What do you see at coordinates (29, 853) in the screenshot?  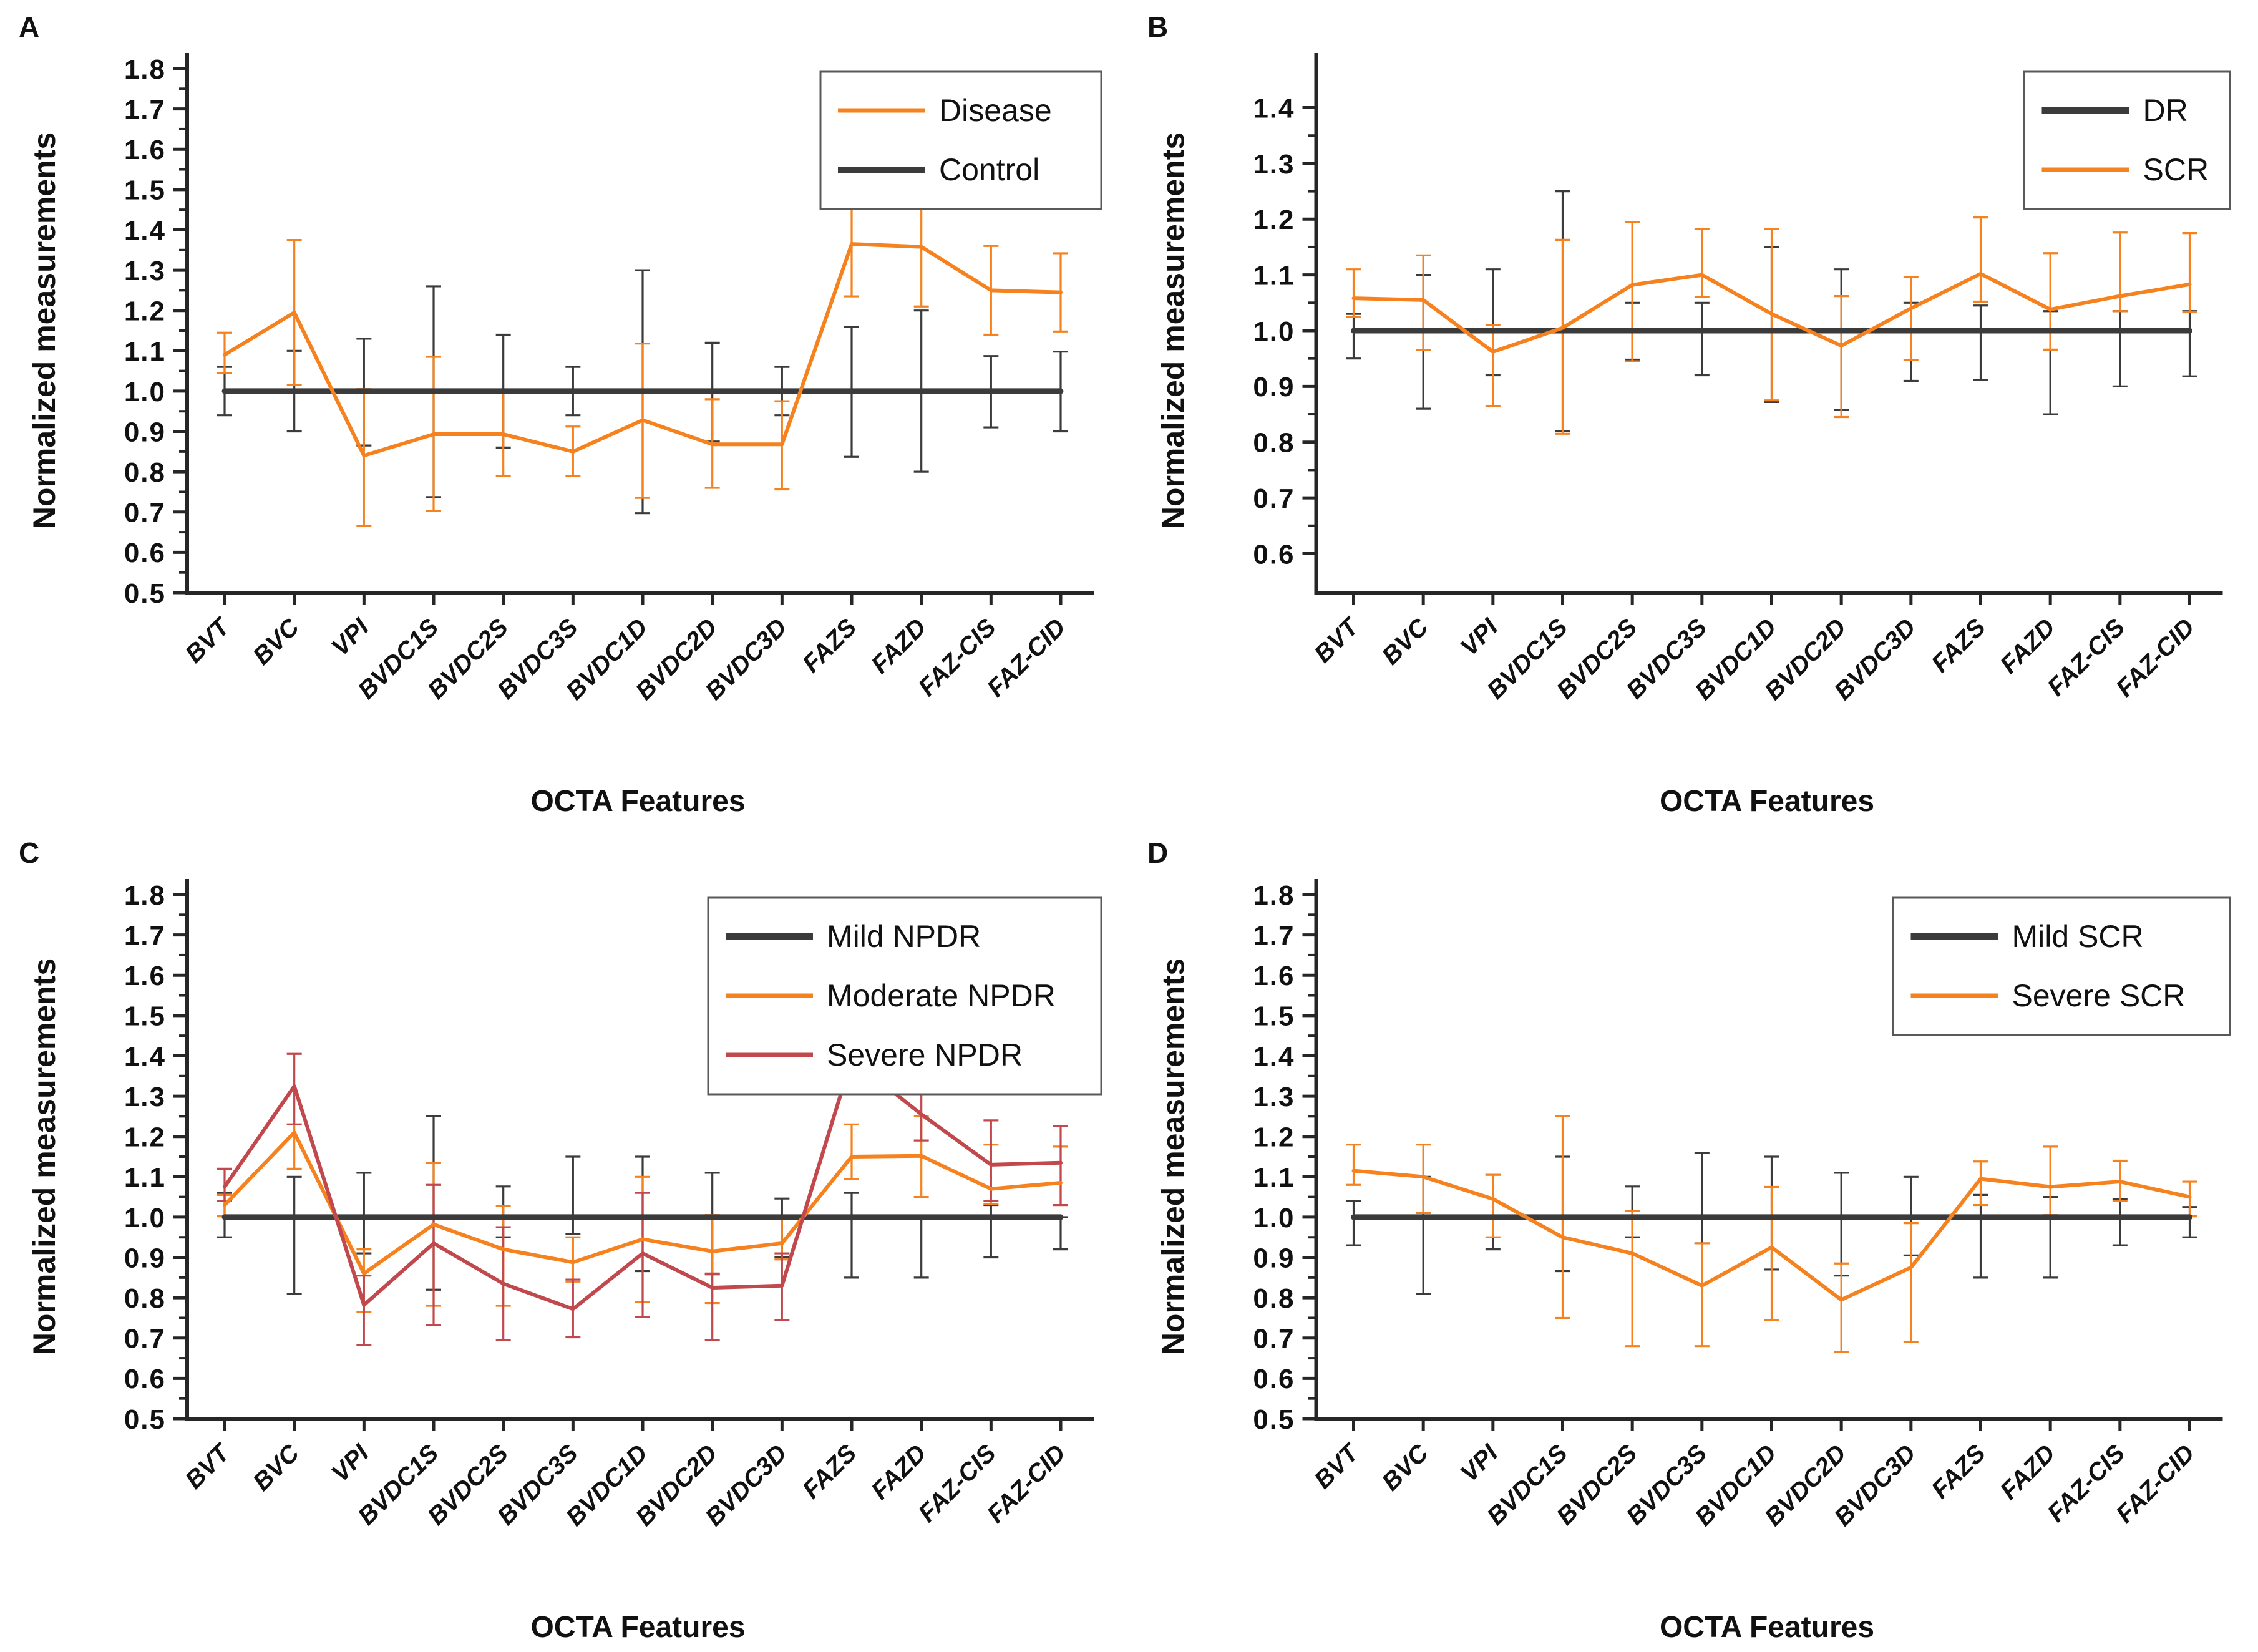 I see `panel-c-letter: C` at bounding box center [29, 853].